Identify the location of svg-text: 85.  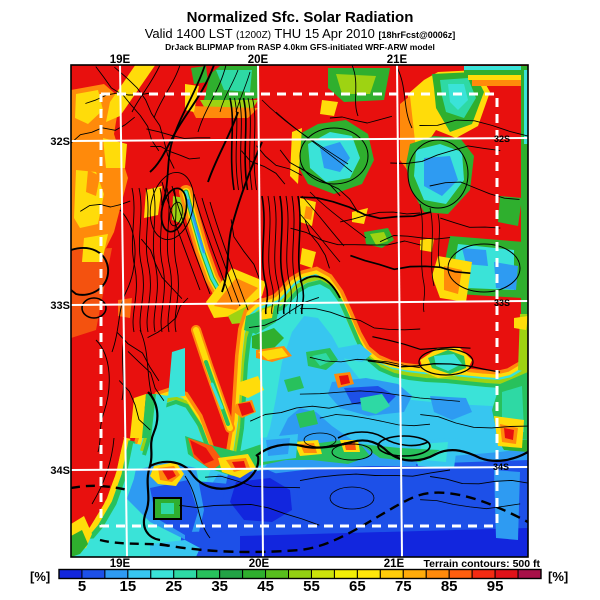
(449, 586).